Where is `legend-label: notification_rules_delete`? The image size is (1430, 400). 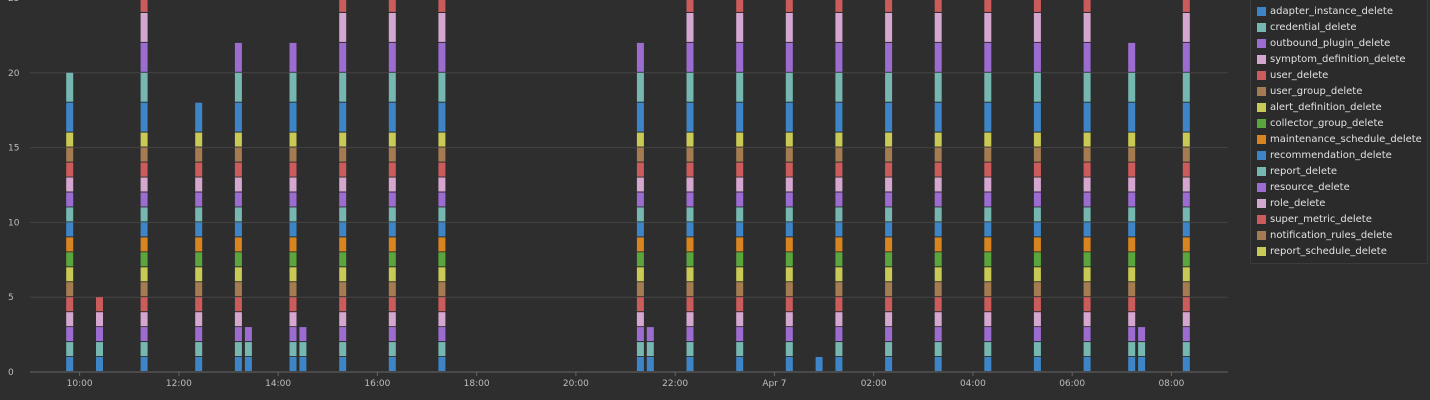 legend-label: notification_rules_delete is located at coordinates (1331, 235).